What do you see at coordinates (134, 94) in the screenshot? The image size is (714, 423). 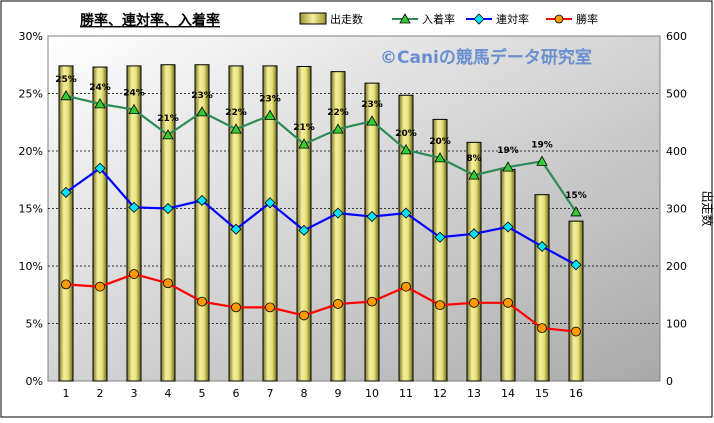 I see `data-label: 24%` at bounding box center [134, 94].